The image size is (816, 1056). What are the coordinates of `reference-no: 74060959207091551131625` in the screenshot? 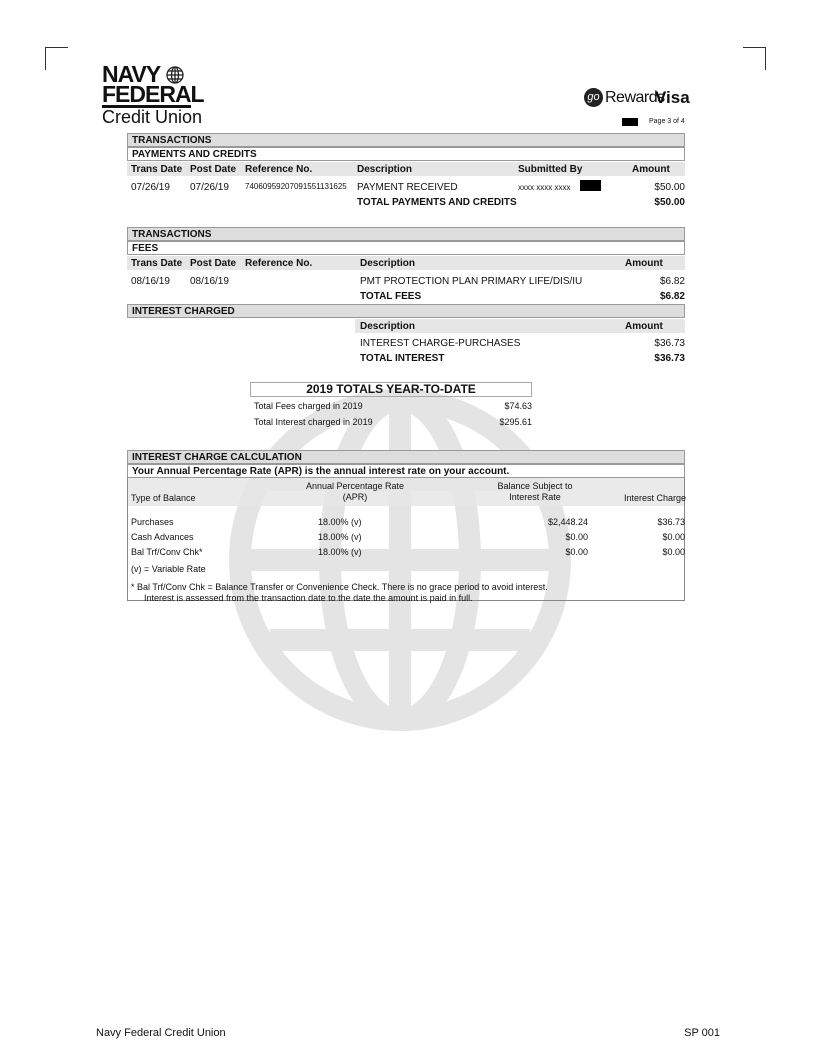 It's located at (296, 186).